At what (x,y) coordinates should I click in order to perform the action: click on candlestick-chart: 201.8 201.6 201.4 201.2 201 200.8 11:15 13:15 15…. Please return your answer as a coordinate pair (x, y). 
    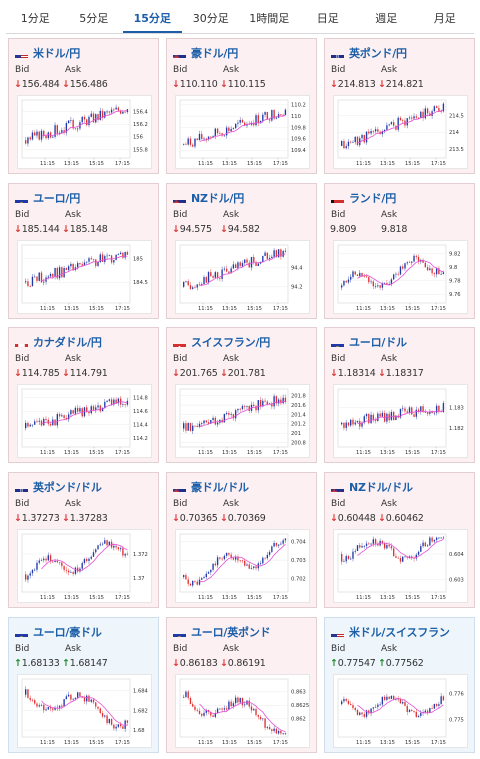
    Looking at the image, I should click on (242, 421).